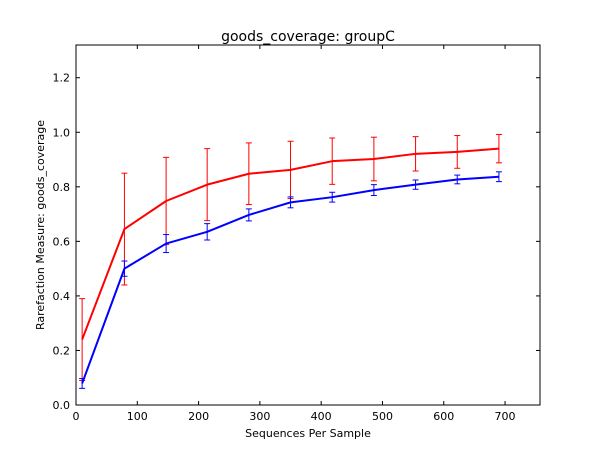  I want to click on y-tick-label: 0.2, so click(62, 350).